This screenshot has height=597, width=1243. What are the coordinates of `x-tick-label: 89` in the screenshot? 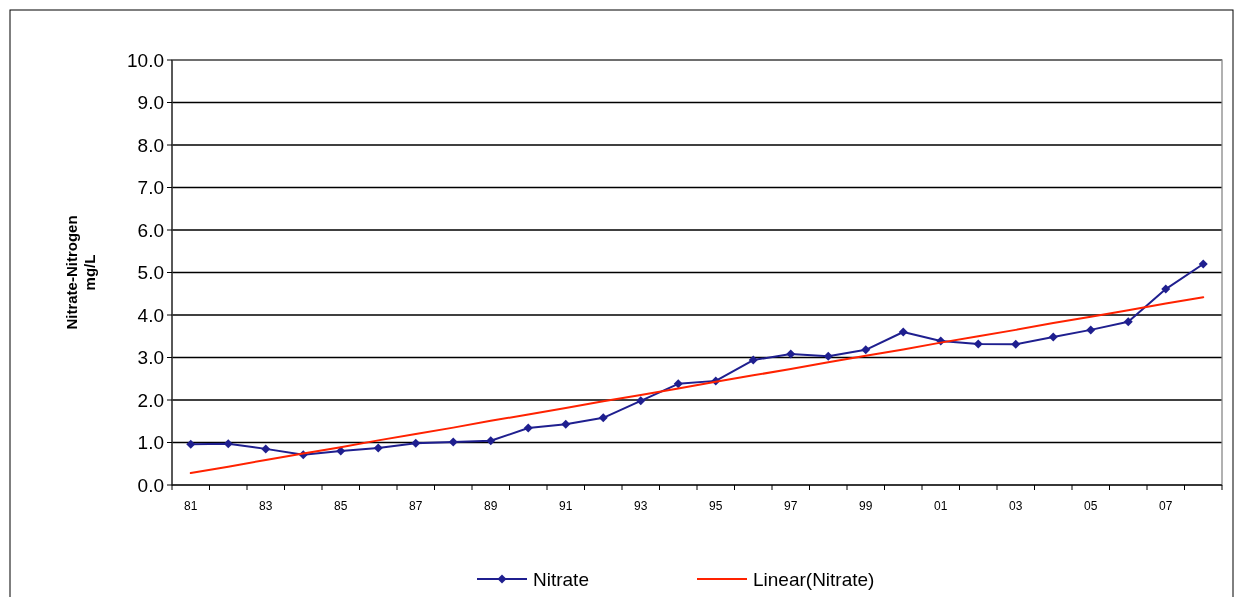 It's located at (491, 506).